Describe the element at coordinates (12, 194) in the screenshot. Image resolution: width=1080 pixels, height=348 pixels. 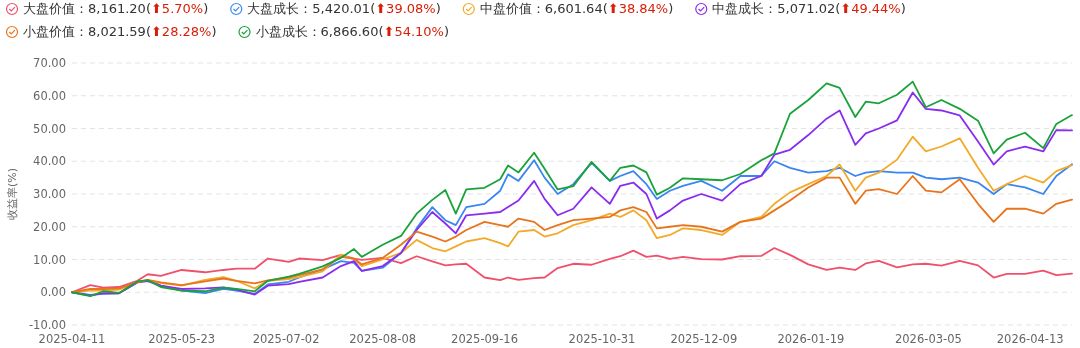
I see `y-axis-title: 收益率(%)` at that location.